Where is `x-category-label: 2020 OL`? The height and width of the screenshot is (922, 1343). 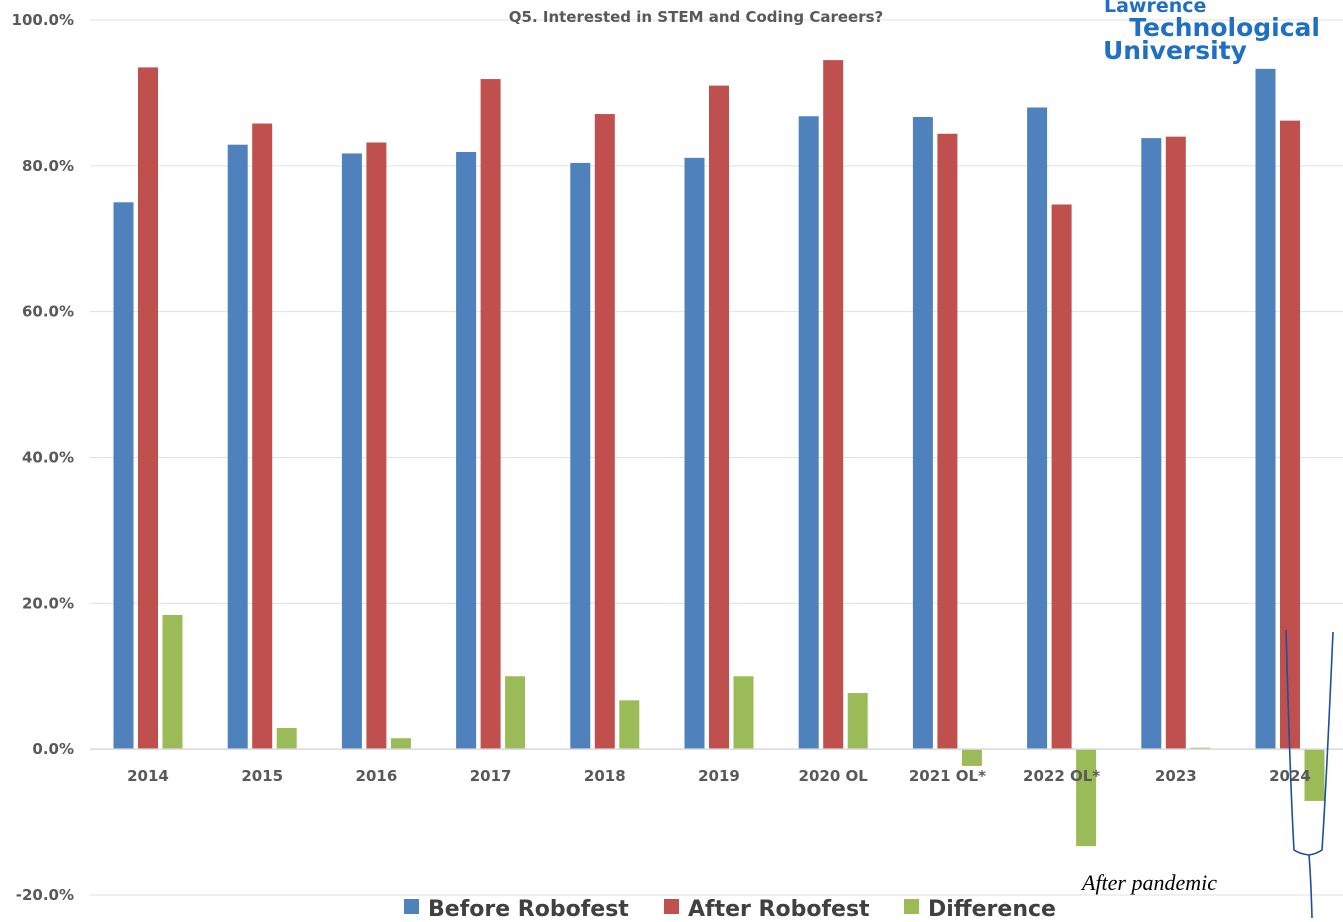 x-category-label: 2020 OL is located at coordinates (834, 776).